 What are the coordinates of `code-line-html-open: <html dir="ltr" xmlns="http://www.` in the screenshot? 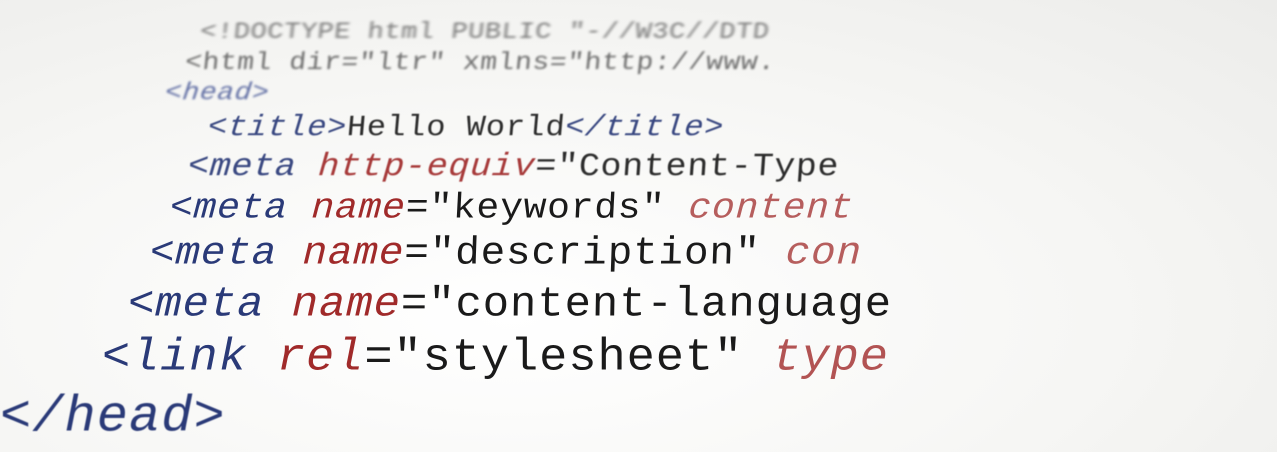 It's located at (480, 63).